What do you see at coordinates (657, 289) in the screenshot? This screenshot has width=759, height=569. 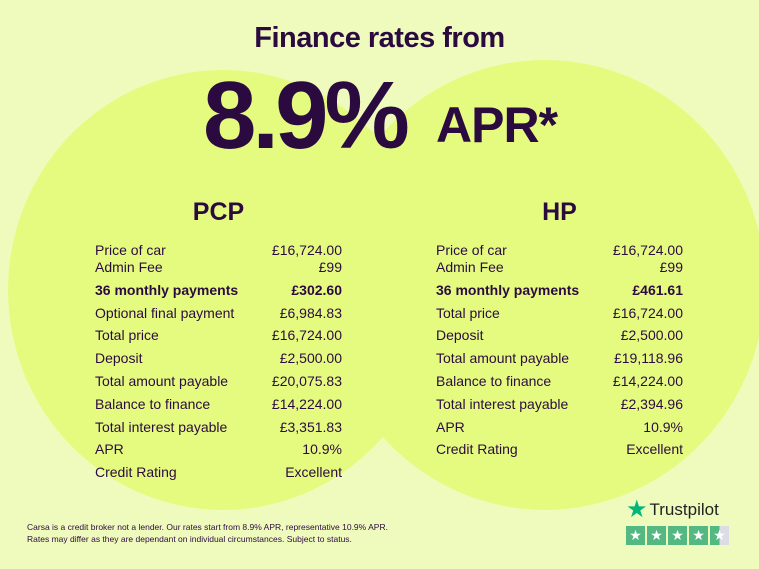 I see `row-value: £461.61` at bounding box center [657, 289].